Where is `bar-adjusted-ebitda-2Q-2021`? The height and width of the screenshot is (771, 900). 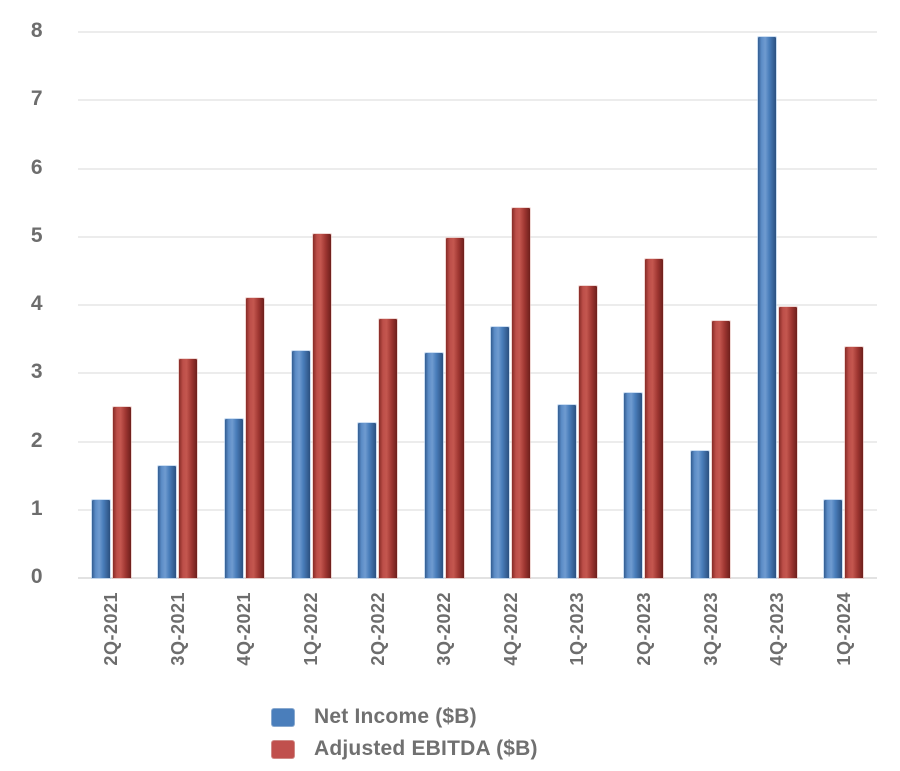 bar-adjusted-ebitda-2Q-2021 is located at coordinates (121, 492).